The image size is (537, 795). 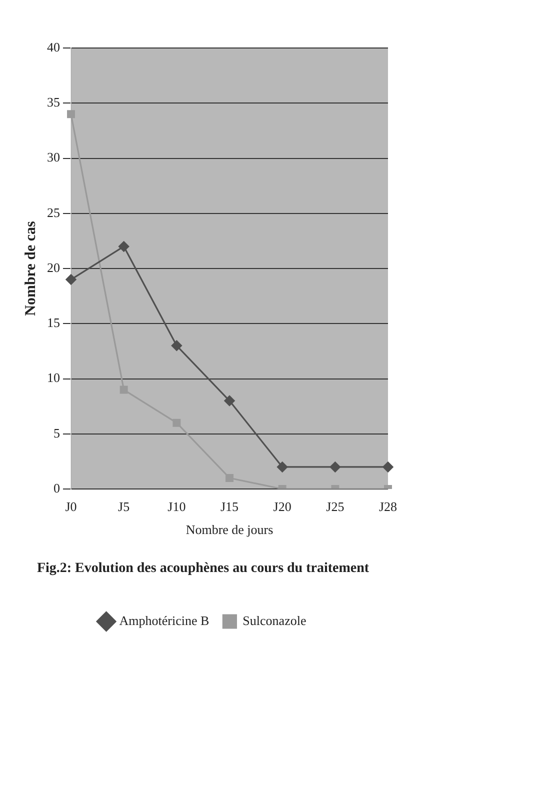 I want to click on x-tick-label: J5, so click(x=124, y=506).